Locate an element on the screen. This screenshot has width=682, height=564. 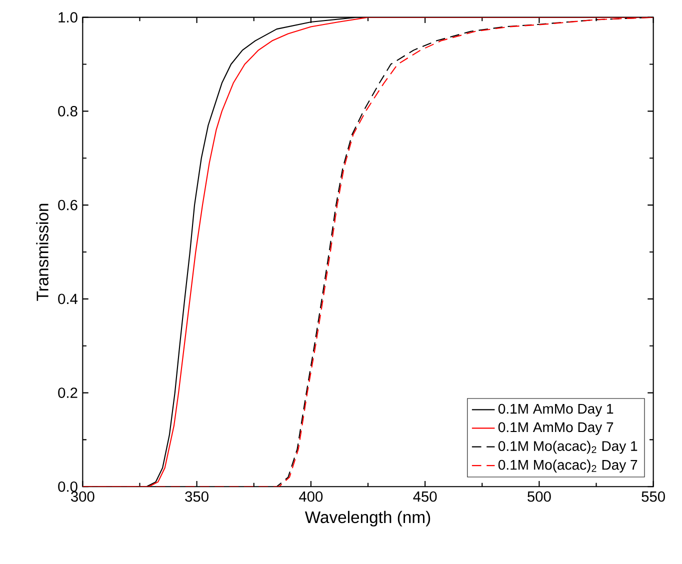
y-tick-label: 0.4 is located at coordinates (68, 299).